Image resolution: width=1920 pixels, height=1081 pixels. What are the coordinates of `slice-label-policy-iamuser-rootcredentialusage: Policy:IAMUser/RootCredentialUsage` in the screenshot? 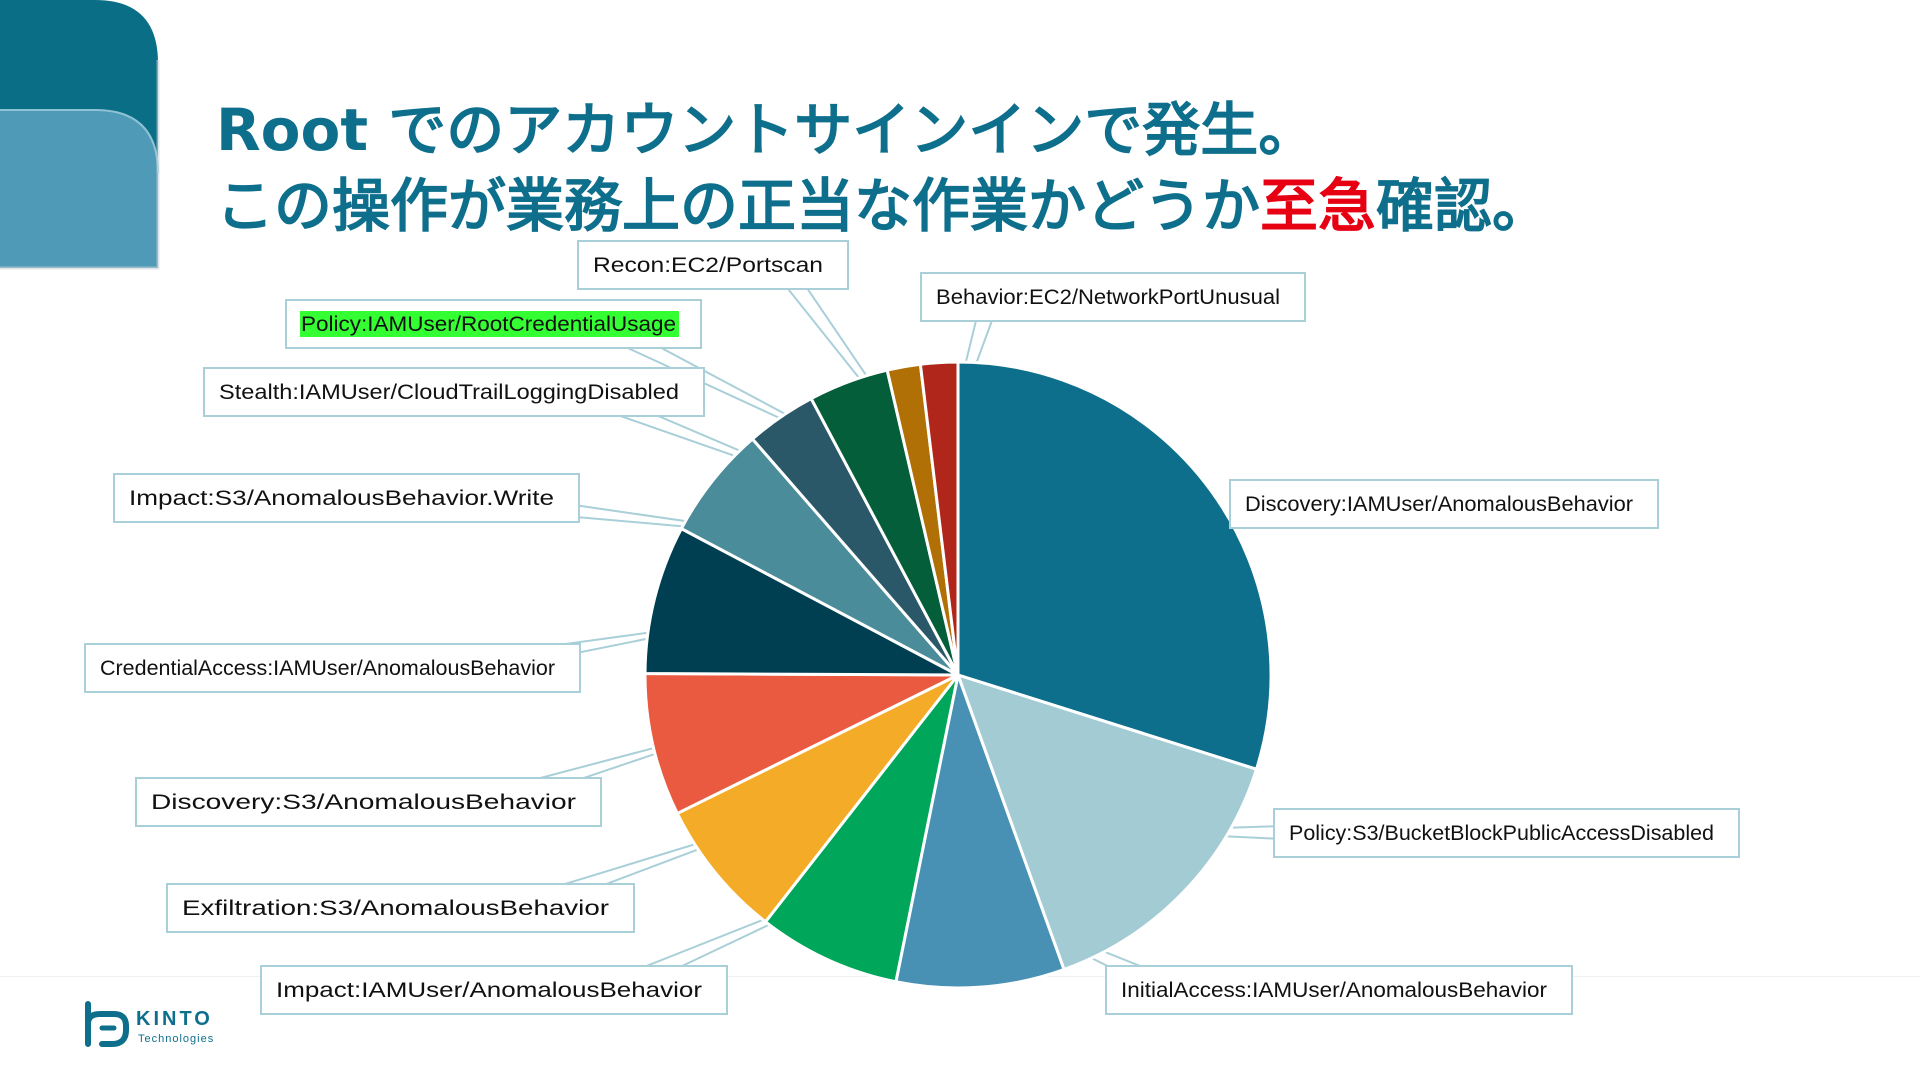 It's located at (488, 324).